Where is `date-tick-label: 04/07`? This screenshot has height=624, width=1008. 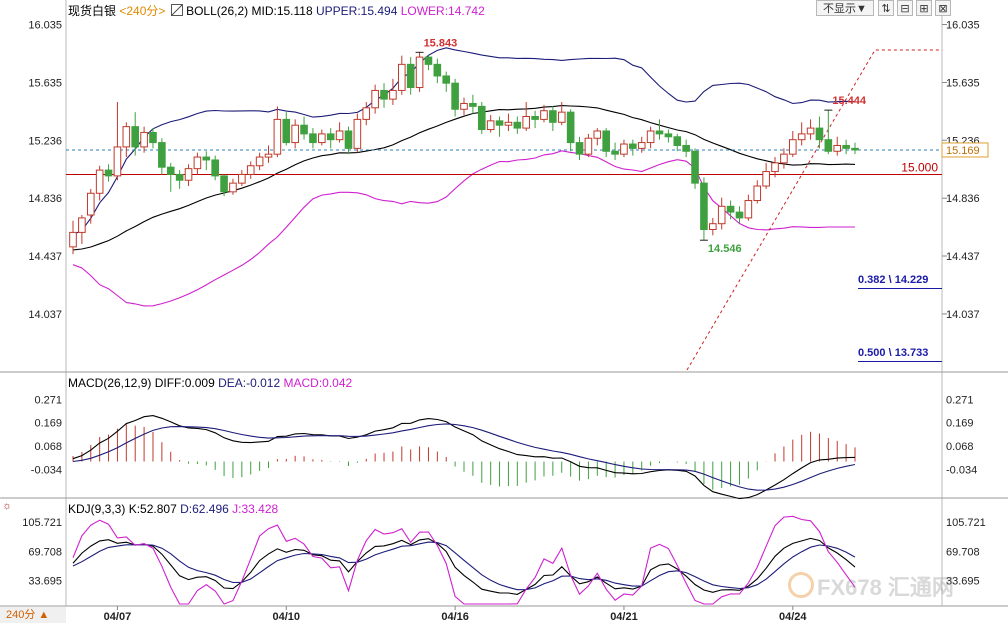
date-tick-label: 04/07 is located at coordinates (118, 617).